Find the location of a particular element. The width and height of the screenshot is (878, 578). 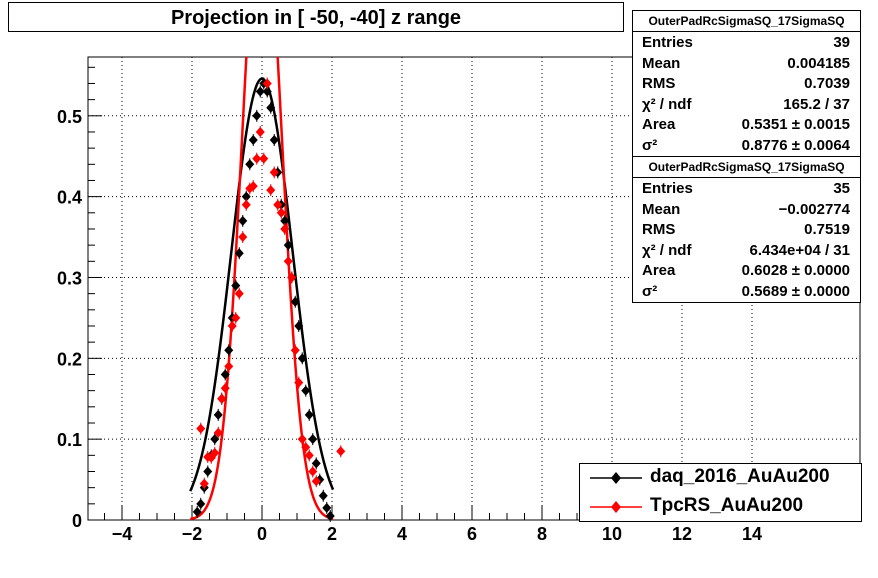

y-tick-label: 0 is located at coordinates (77, 521).